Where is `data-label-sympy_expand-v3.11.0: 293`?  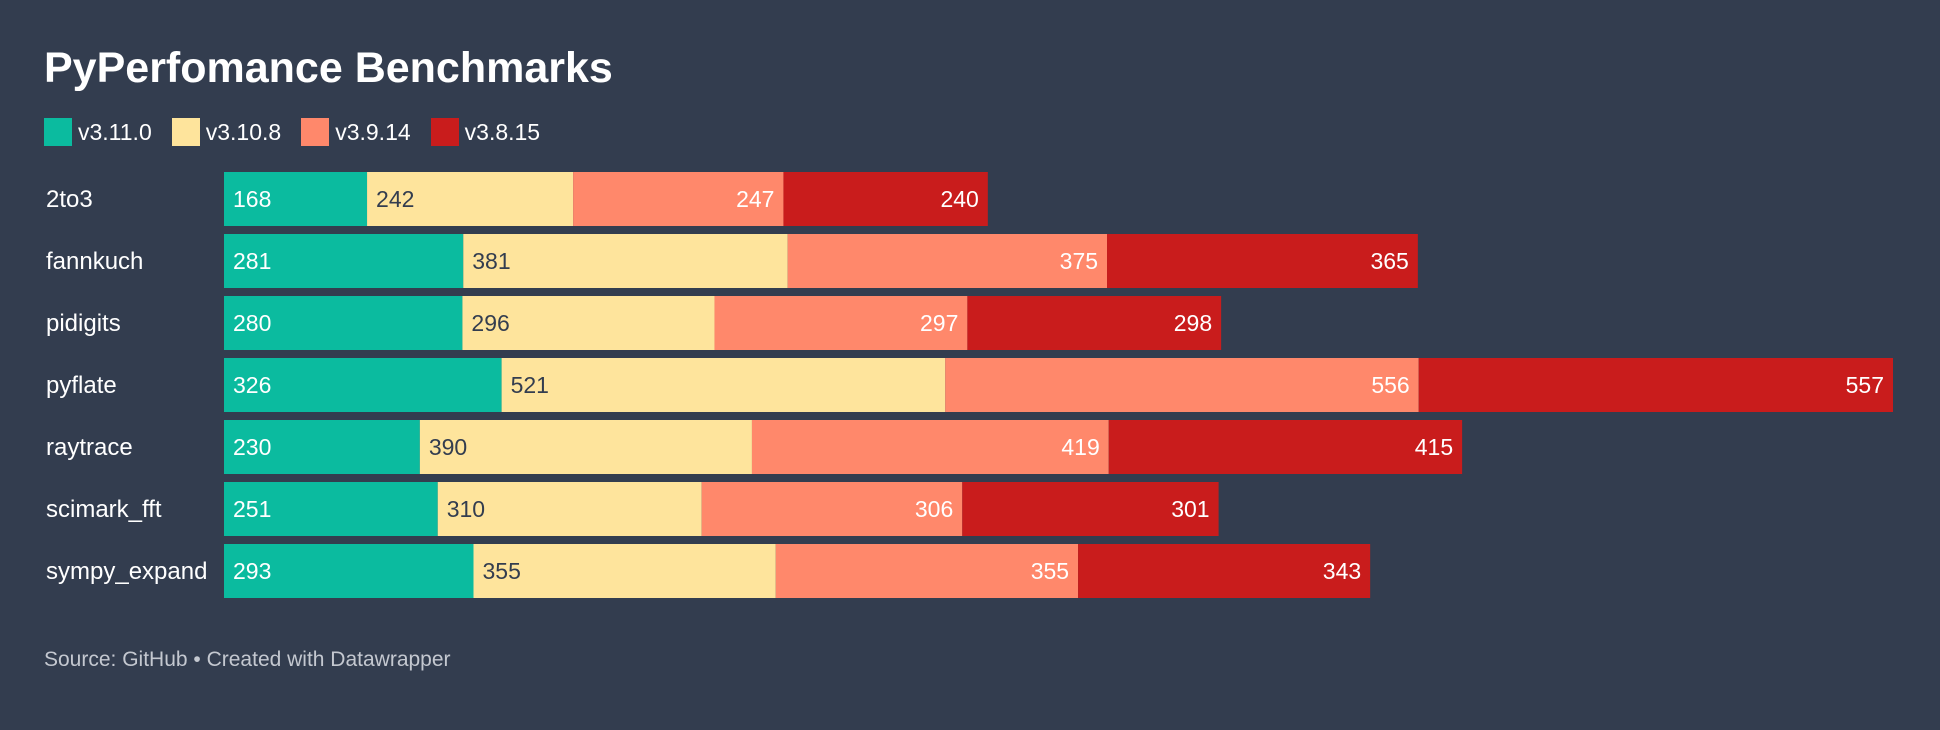 data-label-sympy_expand-v3.11.0: 293 is located at coordinates (252, 571).